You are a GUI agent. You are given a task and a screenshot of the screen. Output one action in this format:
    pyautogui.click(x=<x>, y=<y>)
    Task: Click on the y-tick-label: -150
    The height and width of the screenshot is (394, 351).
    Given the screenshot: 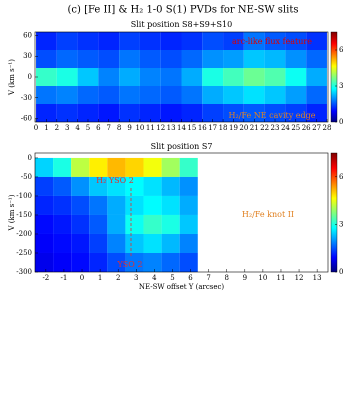 What is the action you would take?
    pyautogui.click(x=24, y=215)
    